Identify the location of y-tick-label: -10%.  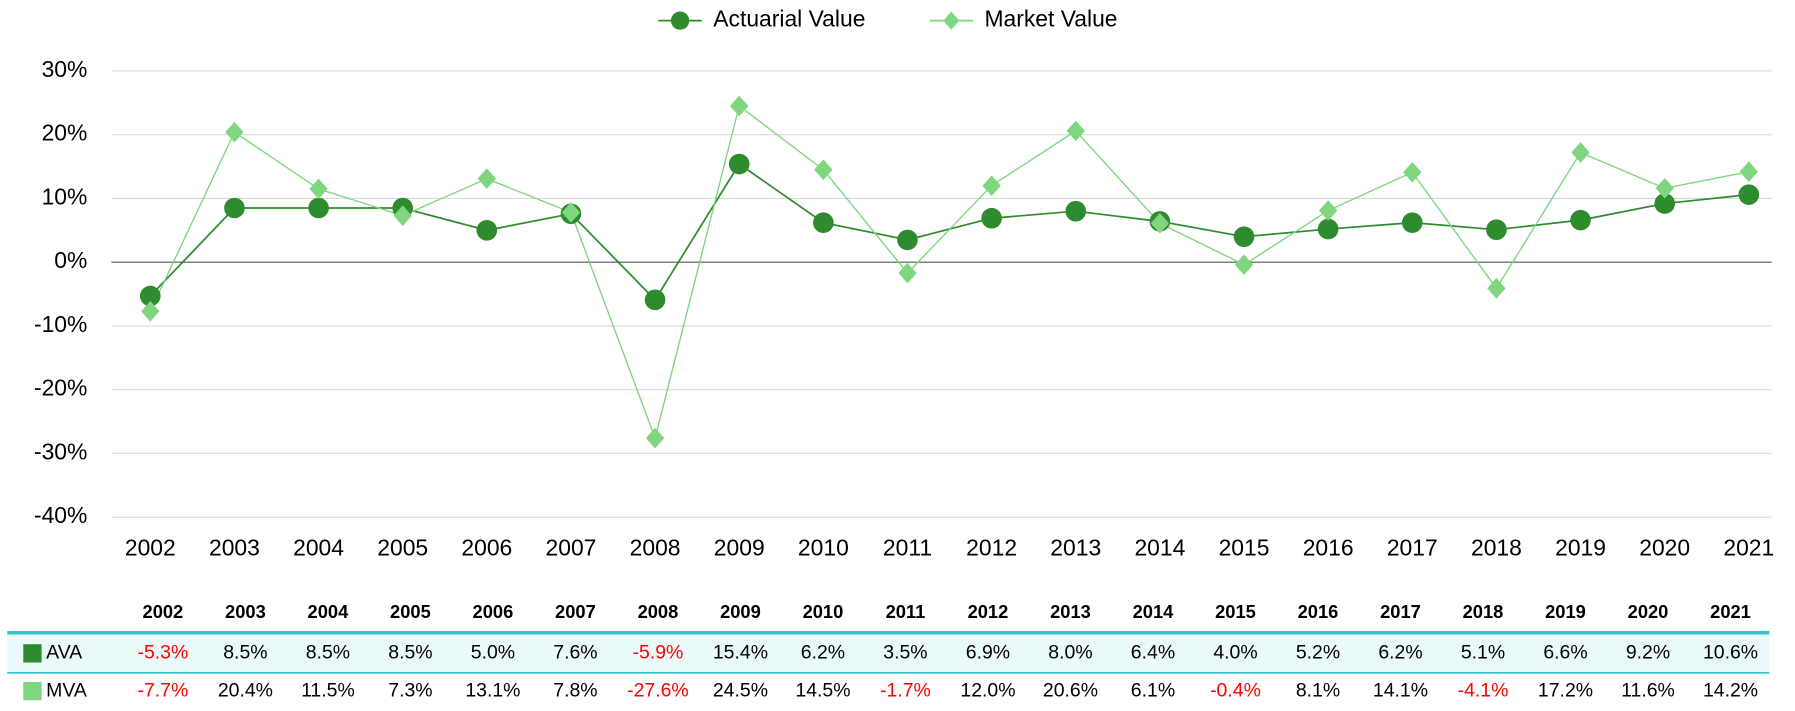
(60, 324).